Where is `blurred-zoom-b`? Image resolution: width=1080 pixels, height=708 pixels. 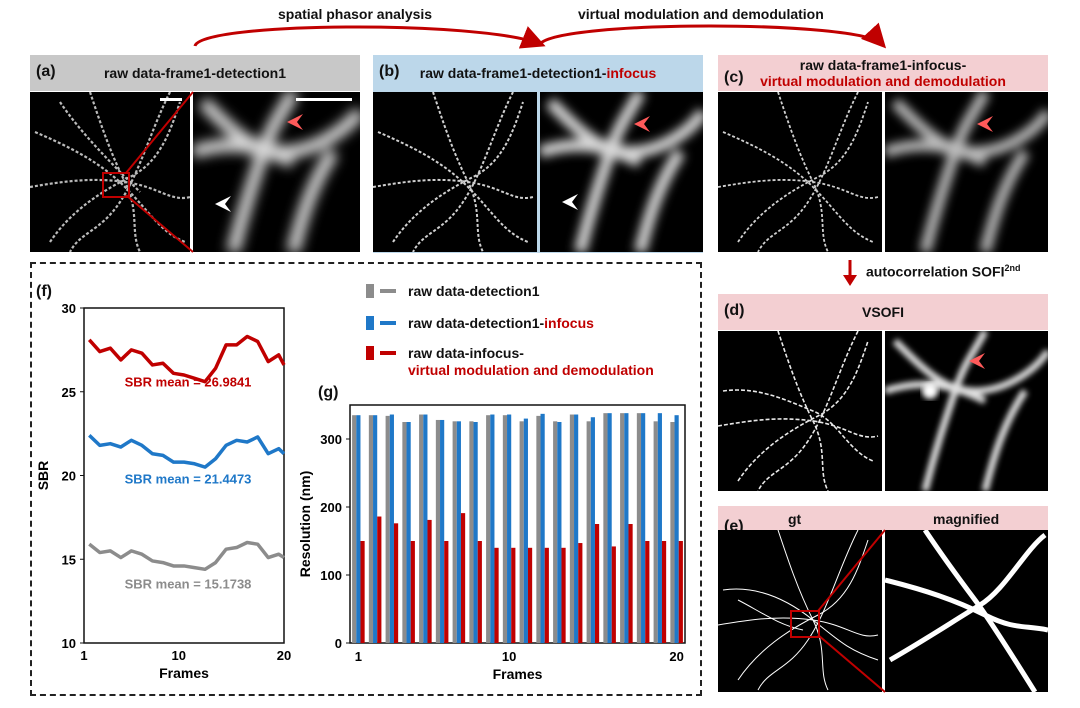
blurred-zoom-b is located at coordinates (621, 172).